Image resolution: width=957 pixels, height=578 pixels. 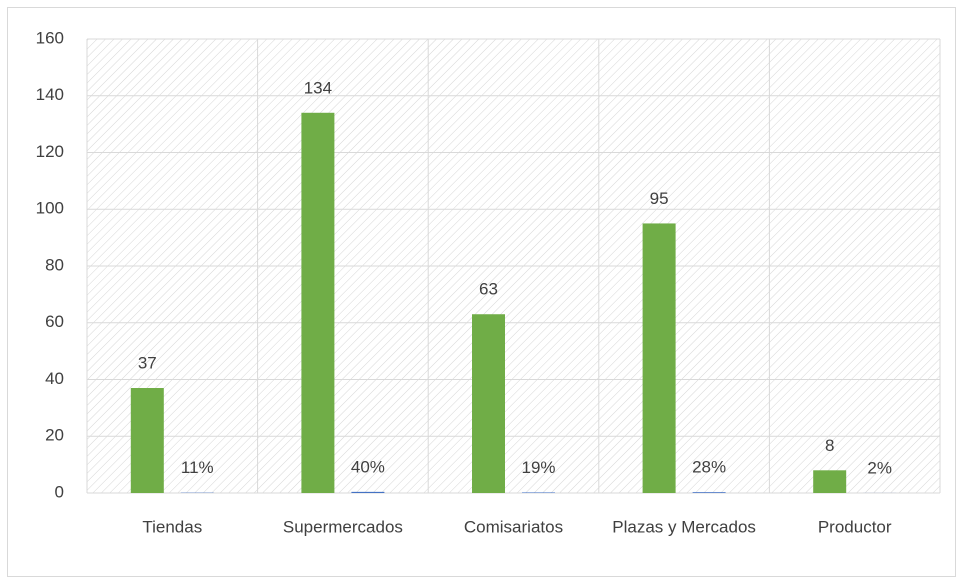 I want to click on x-tick-label: Comisariatos, so click(x=513, y=526).